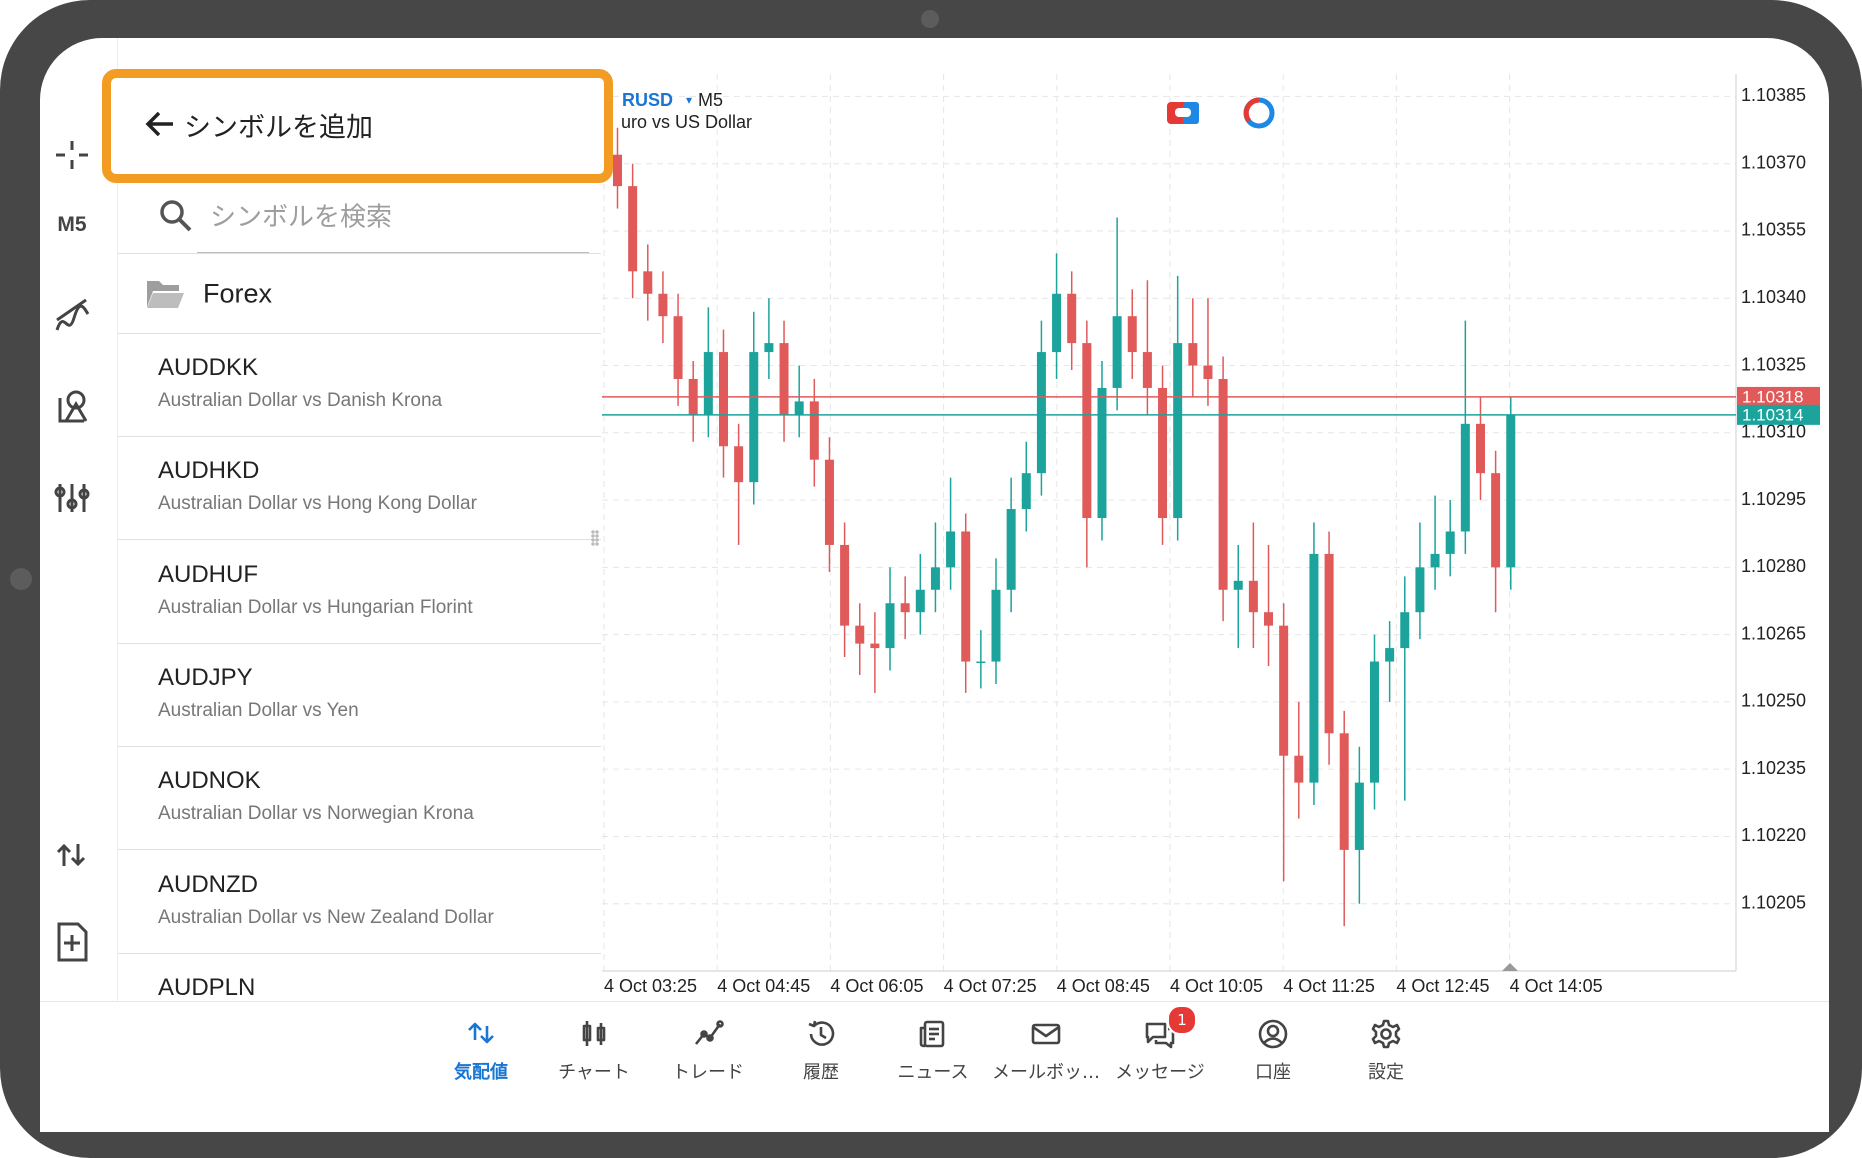 The height and width of the screenshot is (1158, 1862). What do you see at coordinates (1183, 113) in the screenshot?
I see `one-click-trading-icon` at bounding box center [1183, 113].